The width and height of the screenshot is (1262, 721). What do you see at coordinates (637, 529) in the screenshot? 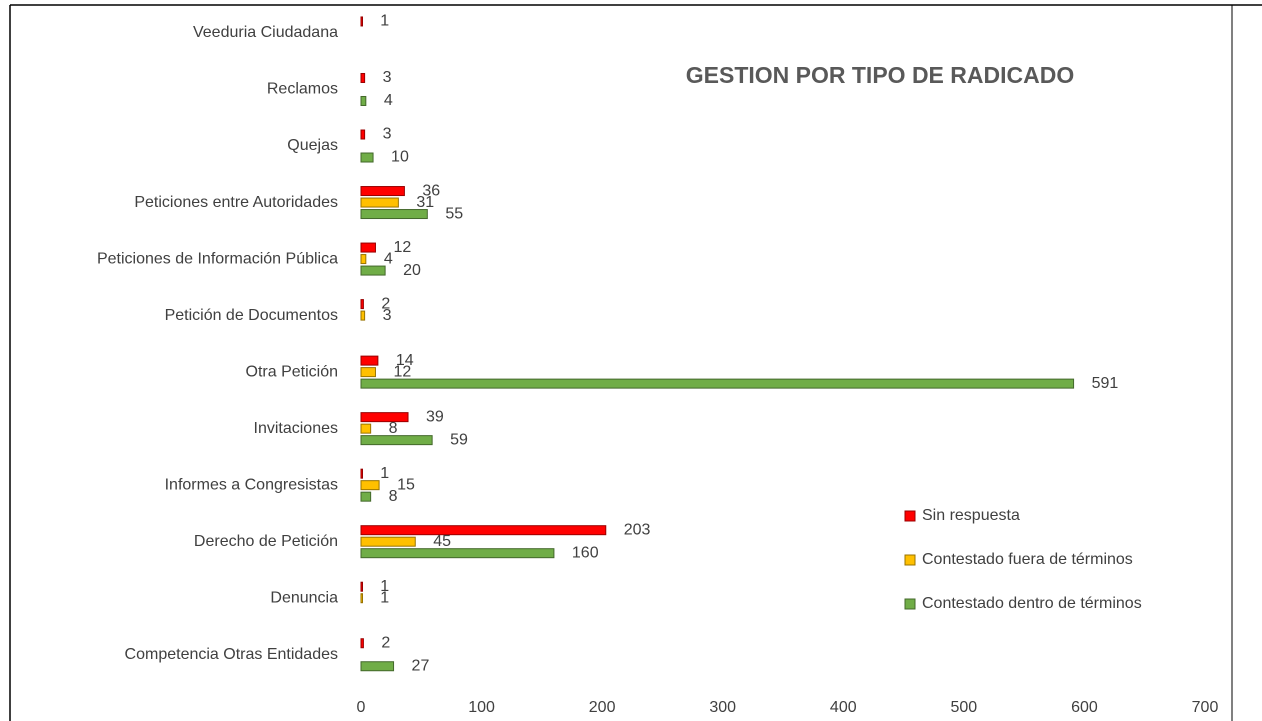
I see `data-label: 203` at bounding box center [637, 529].